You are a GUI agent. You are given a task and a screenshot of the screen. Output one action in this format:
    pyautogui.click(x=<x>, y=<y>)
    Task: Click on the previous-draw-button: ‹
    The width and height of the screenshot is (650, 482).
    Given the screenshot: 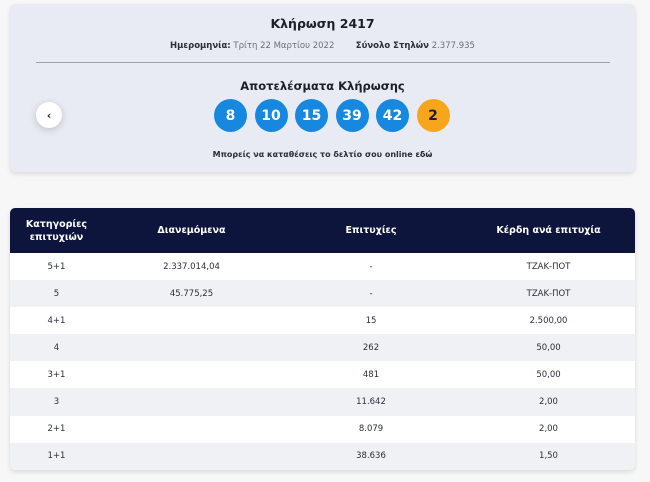 What is the action you would take?
    pyautogui.click(x=49, y=115)
    